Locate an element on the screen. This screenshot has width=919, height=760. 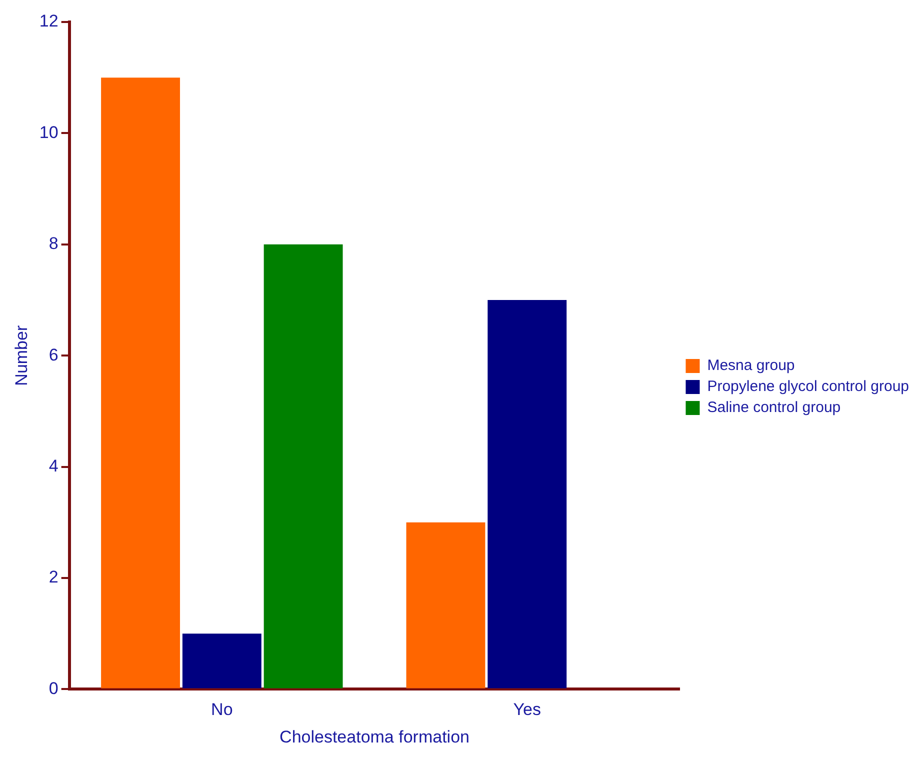
y-axis-title: Number is located at coordinates (21, 355).